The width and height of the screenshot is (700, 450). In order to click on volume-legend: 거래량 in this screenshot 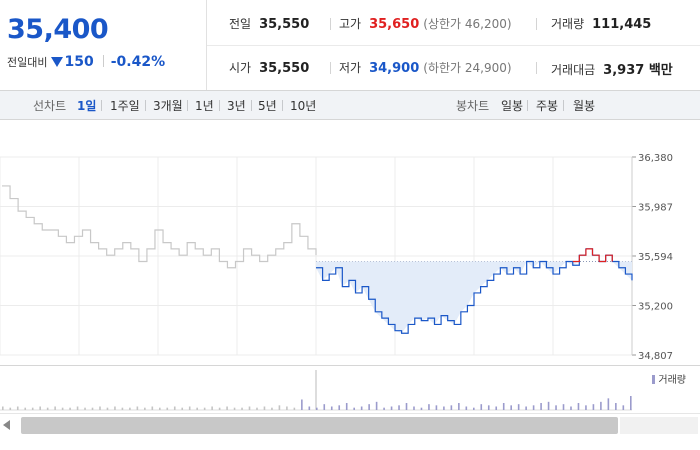, I will do `click(669, 378)`.